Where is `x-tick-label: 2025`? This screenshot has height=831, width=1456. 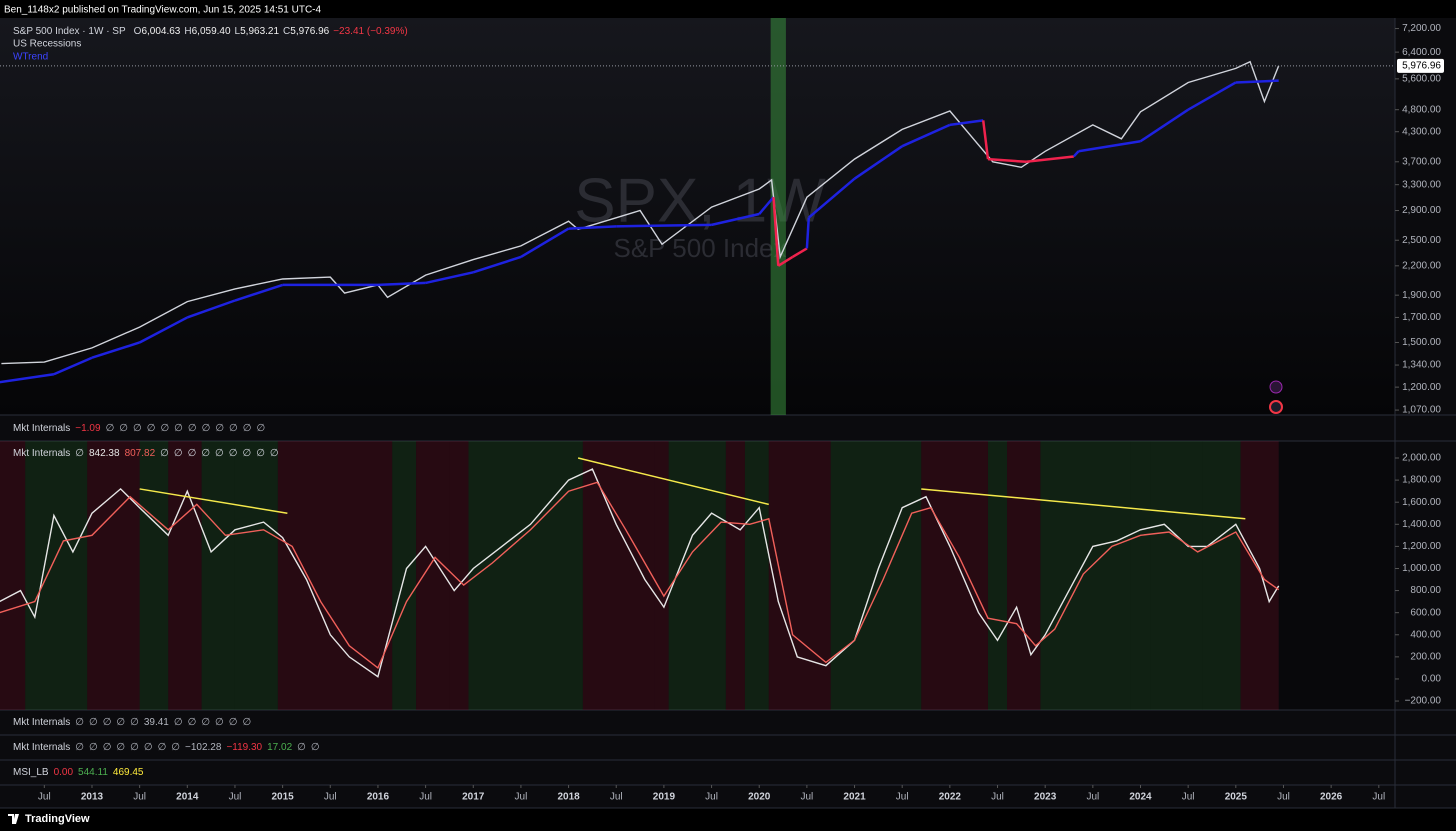 x-tick-label: 2025 is located at coordinates (1236, 797).